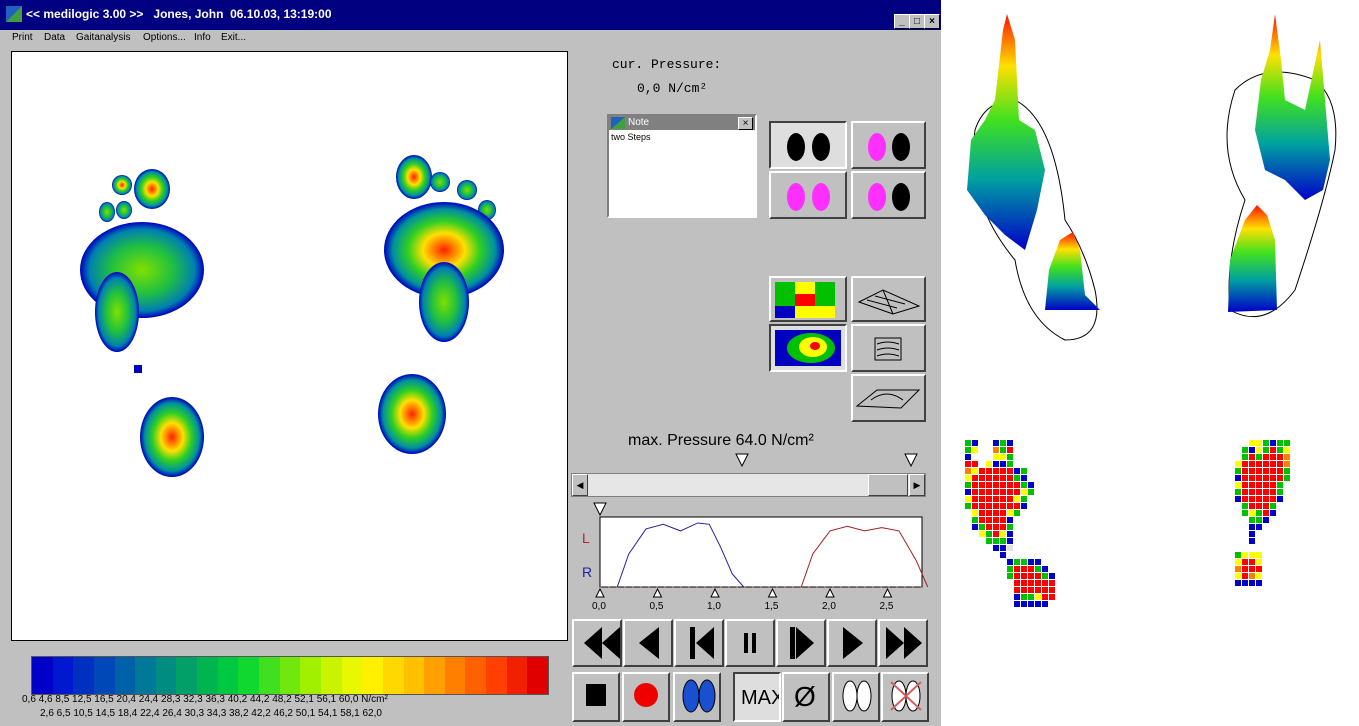  I want to click on scroll-left-arrow: ◀, so click(580, 485).